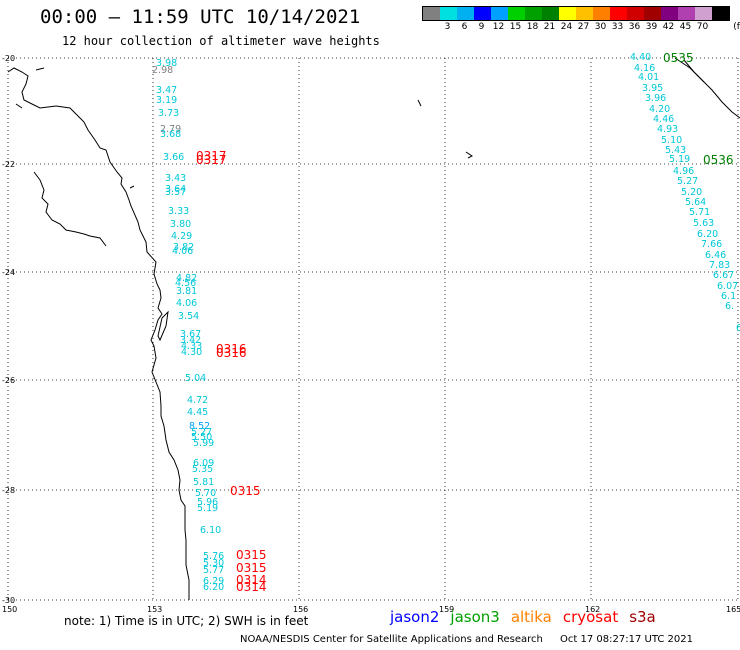 This screenshot has width=740, height=650. I want to click on wave-height-label: 5.20, so click(691, 192).